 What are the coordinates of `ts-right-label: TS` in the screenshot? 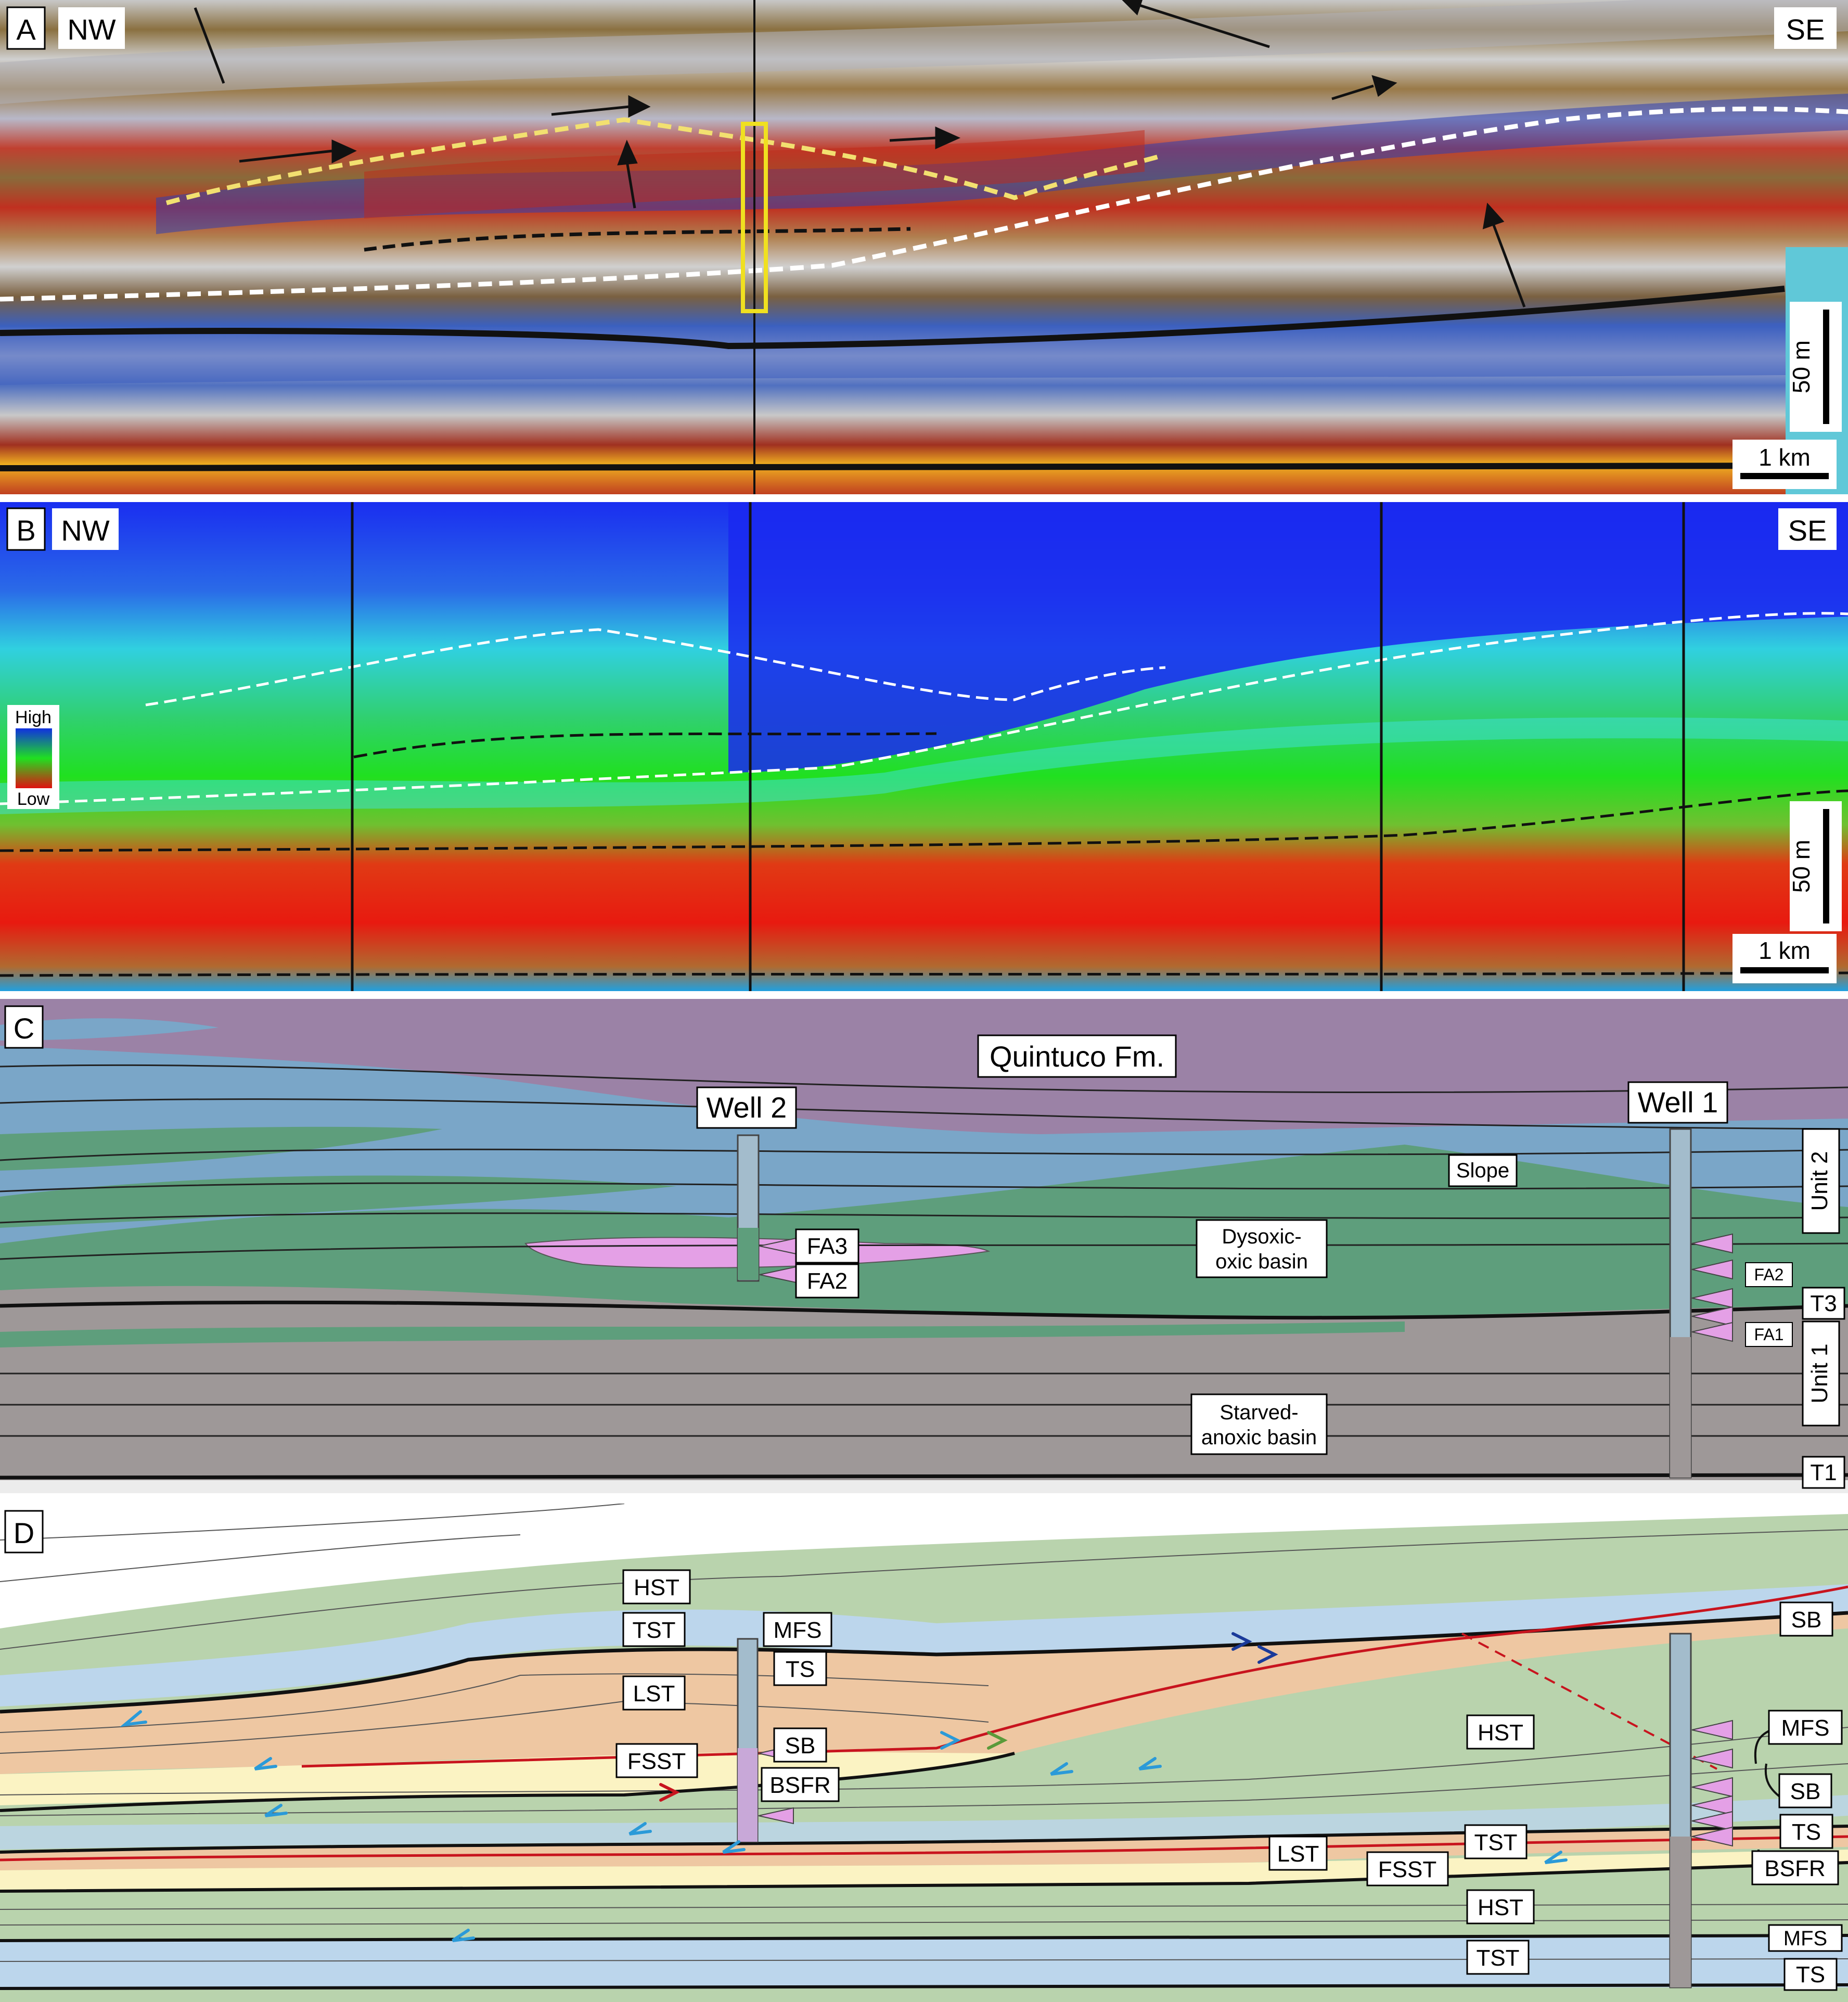 It's located at (1806, 1832).